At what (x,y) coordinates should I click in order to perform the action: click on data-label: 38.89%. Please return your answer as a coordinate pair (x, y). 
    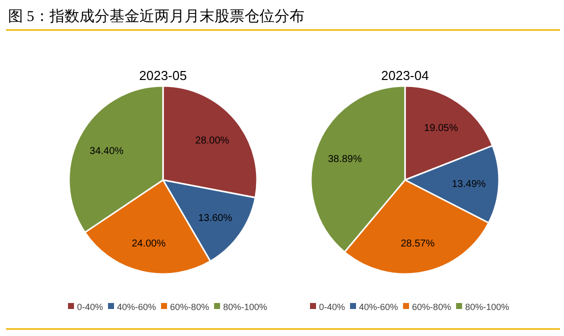
    Looking at the image, I should click on (345, 160).